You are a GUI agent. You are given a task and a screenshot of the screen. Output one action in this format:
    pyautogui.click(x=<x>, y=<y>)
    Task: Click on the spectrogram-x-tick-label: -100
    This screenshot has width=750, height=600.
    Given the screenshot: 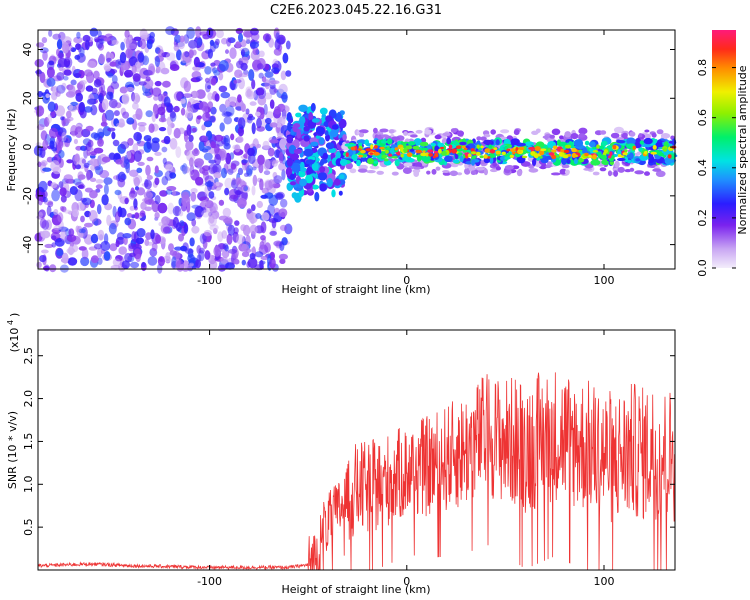 What is the action you would take?
    pyautogui.click(x=209, y=280)
    